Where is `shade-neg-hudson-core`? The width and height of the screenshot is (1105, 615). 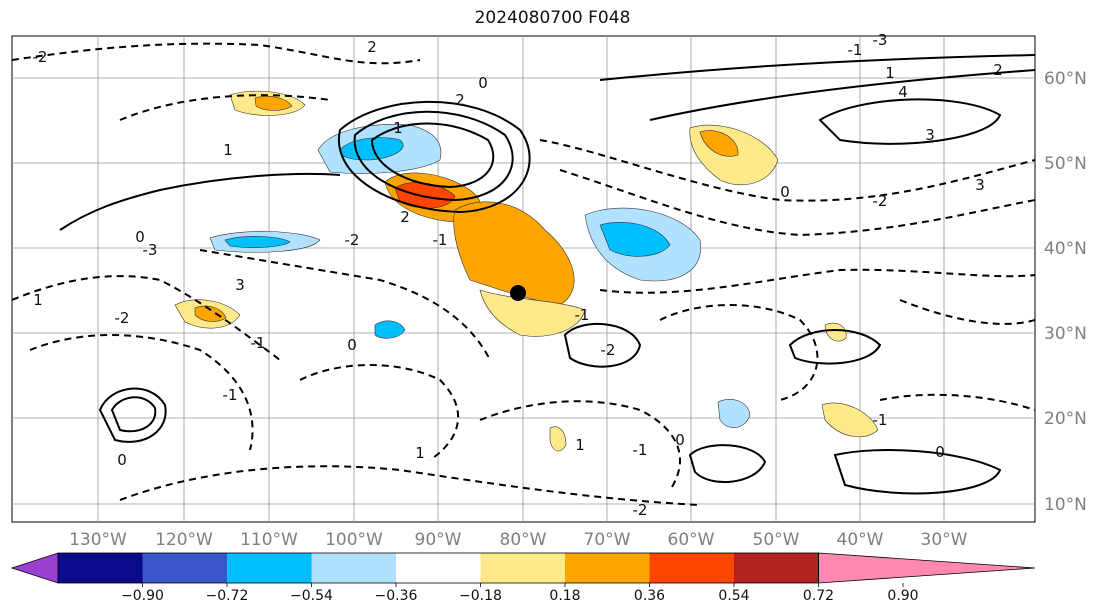
shade-neg-hudson-core is located at coordinates (371, 149).